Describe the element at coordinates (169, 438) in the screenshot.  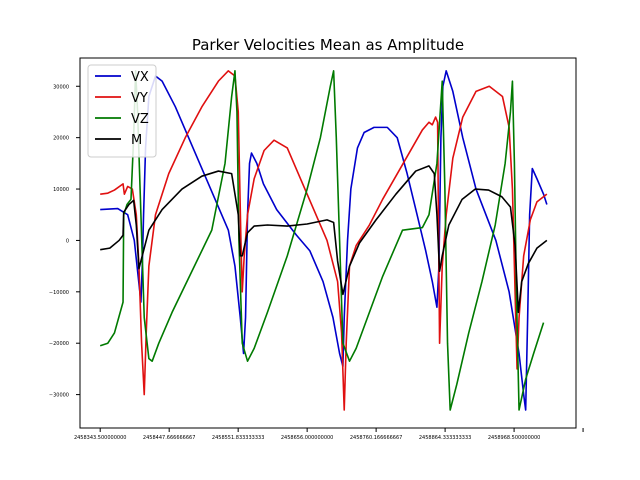
I see `x-tick-label: 2458447.666666667` at that location.